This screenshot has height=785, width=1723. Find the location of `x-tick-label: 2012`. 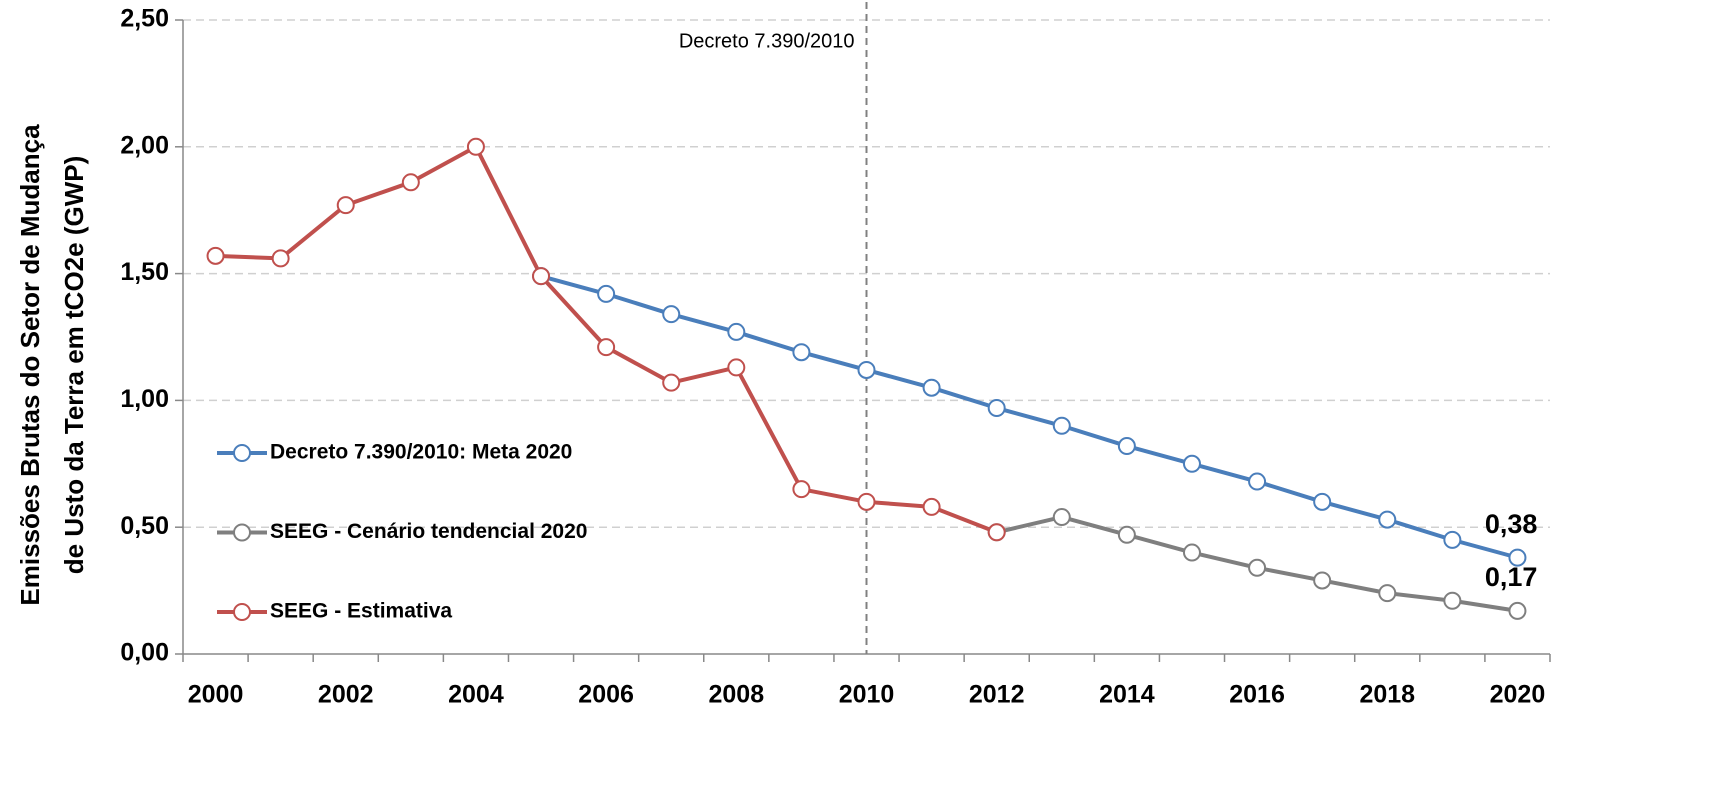

x-tick-label: 2012 is located at coordinates (997, 695).